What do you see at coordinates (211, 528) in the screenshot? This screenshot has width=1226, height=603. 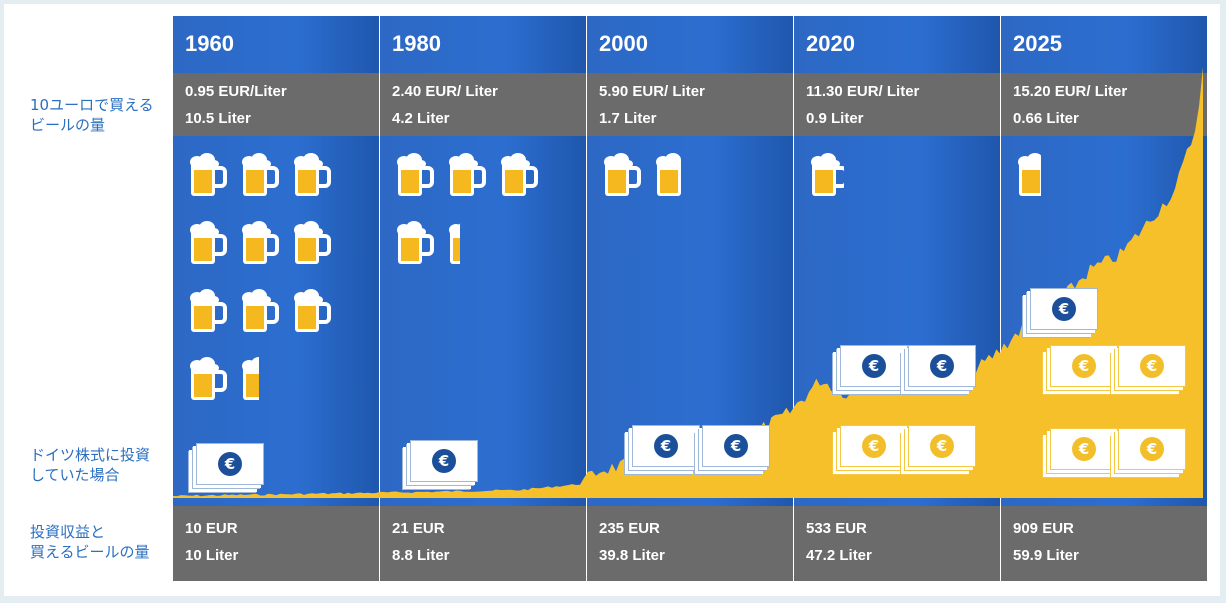 I see `investment-value: 10 EUR` at bounding box center [211, 528].